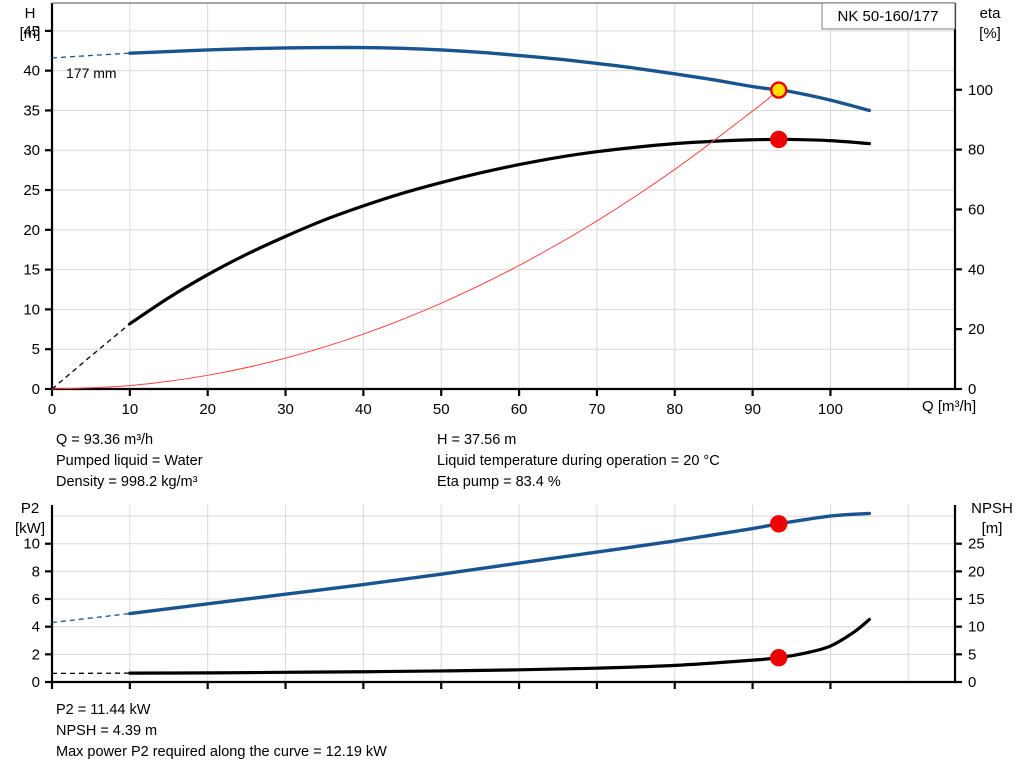 This screenshot has height=781, width=1024. Describe the element at coordinates (105, 440) in the screenshot. I see `duty-flow-line: Q = 93.36 m³/h` at that location.